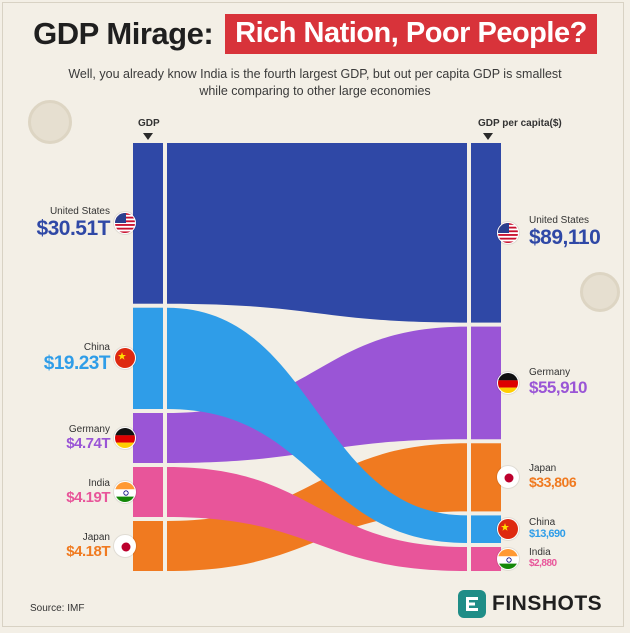  Describe the element at coordinates (79, 211) in the screenshot. I see `left-country-name: United States` at that location.